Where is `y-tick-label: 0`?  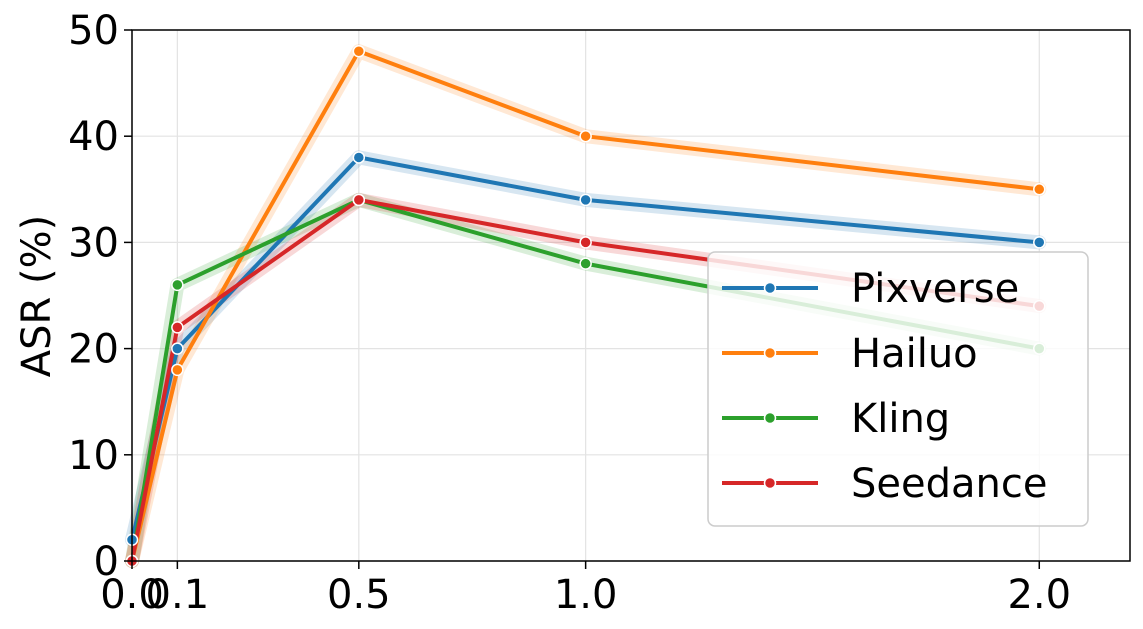
y-tick-label: 0 is located at coordinates (106, 562).